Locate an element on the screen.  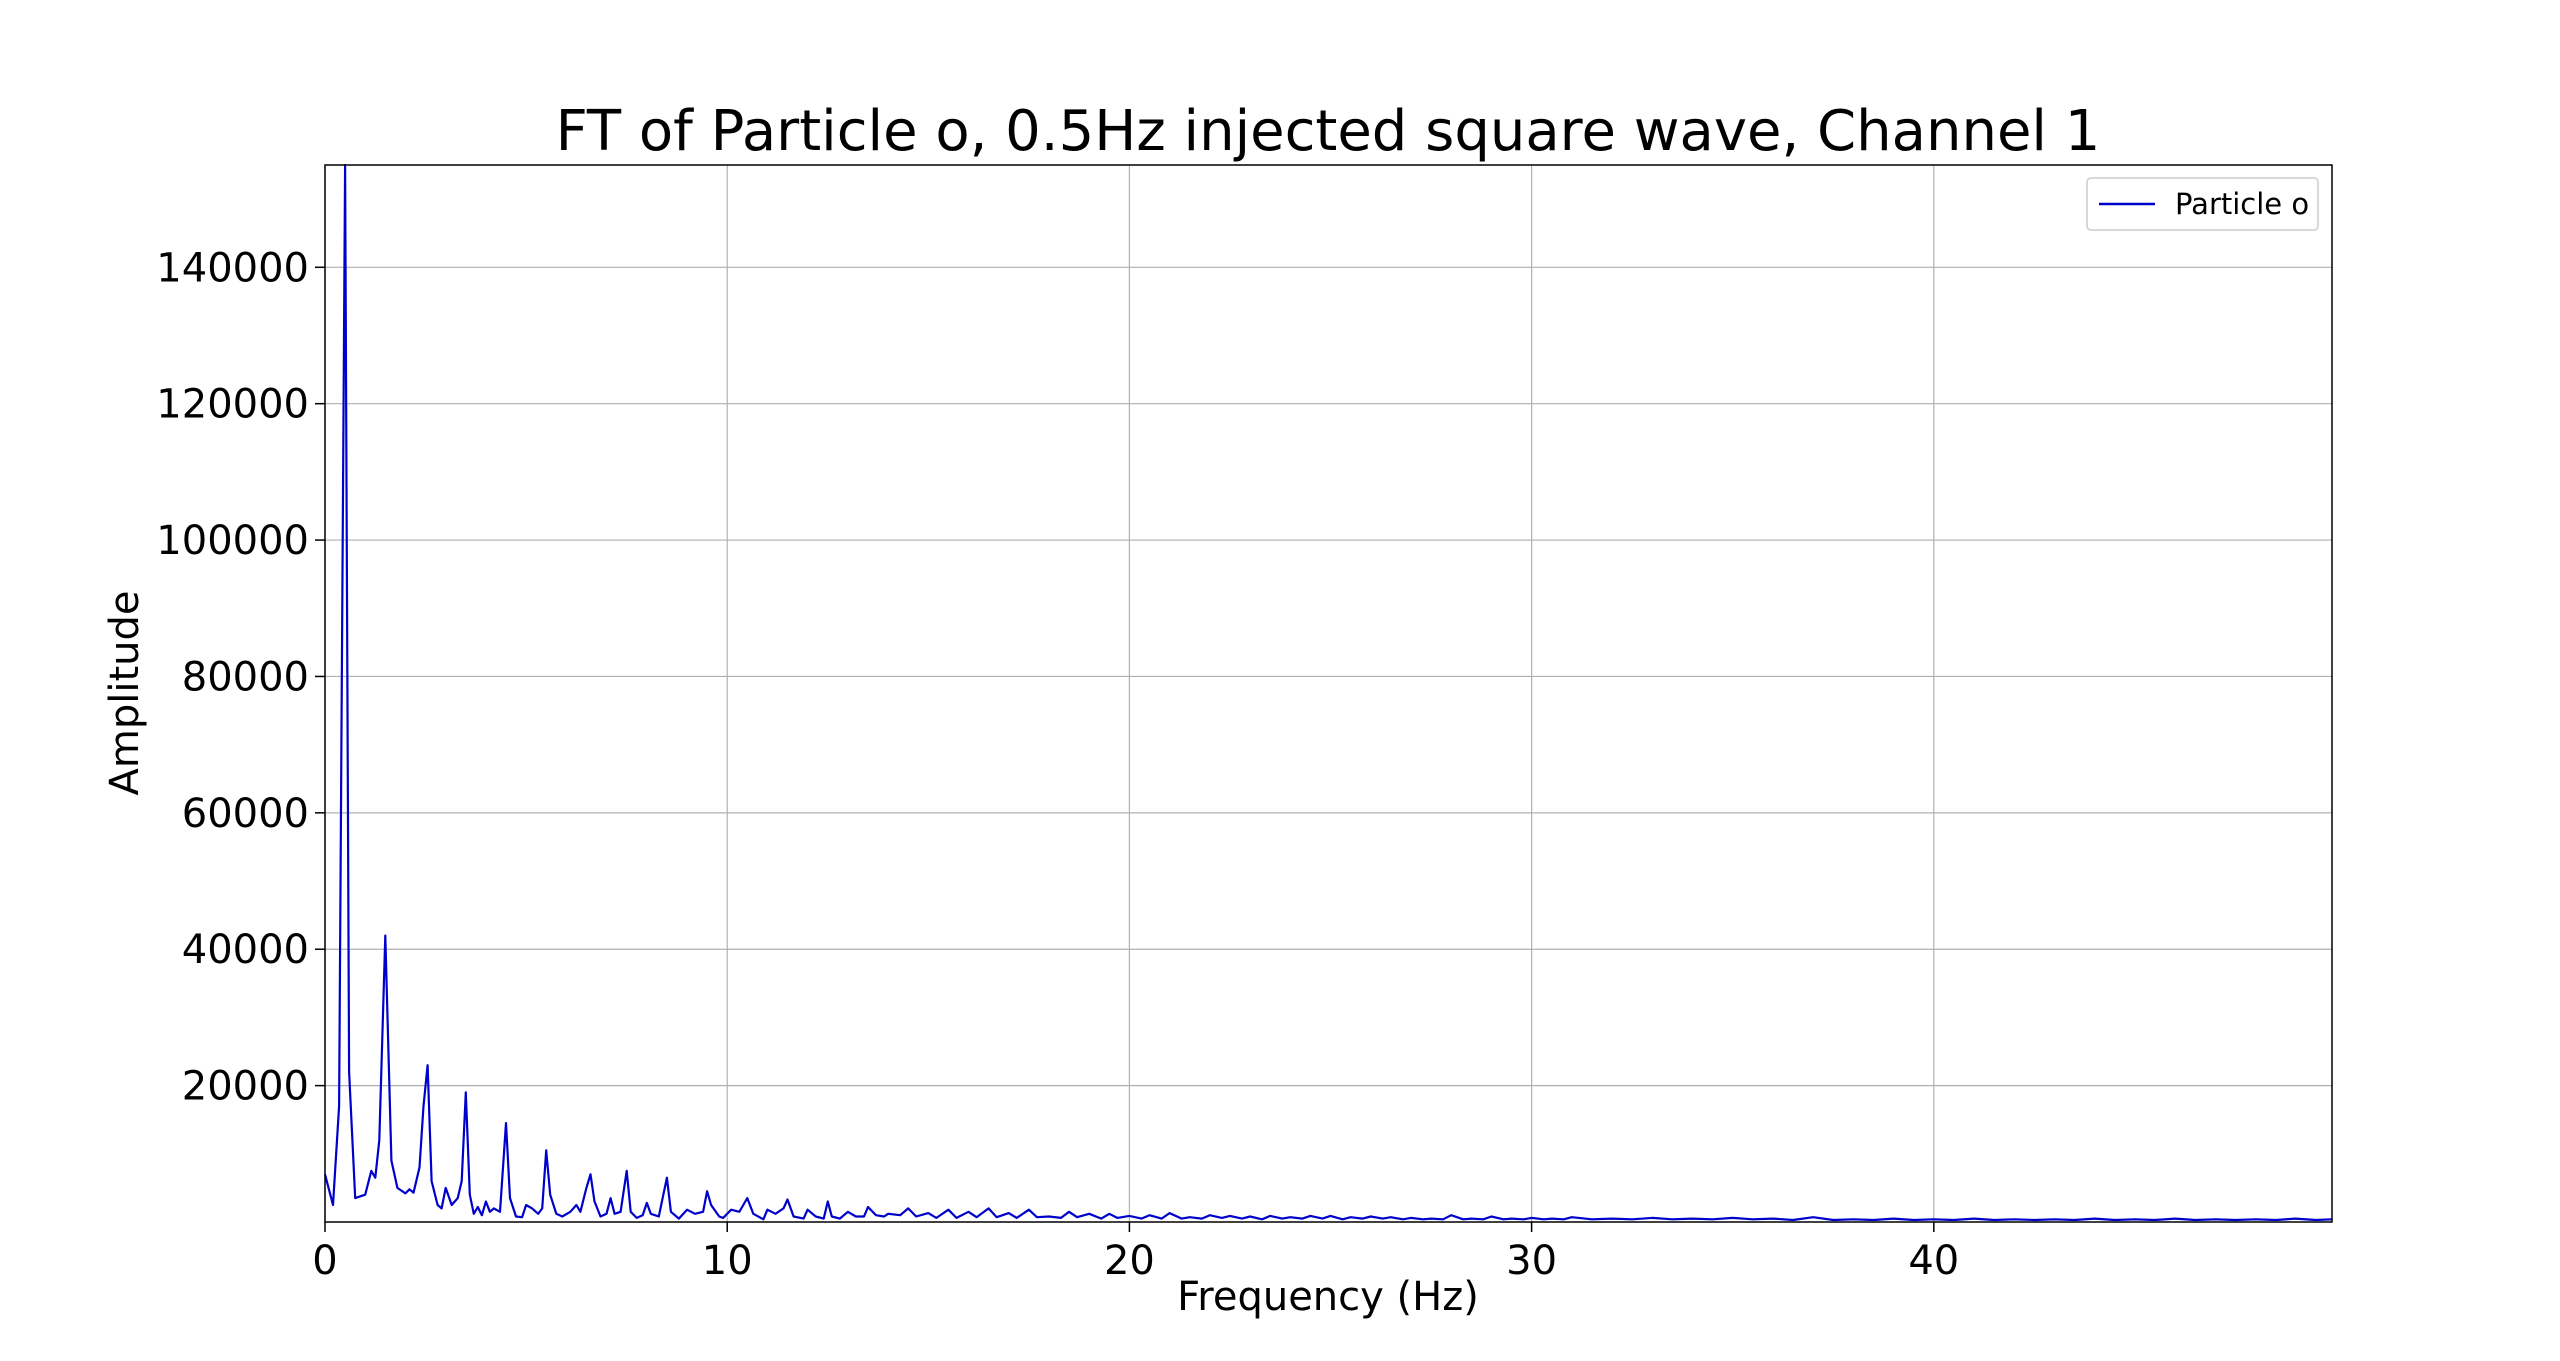
y-tick-label: 60000 is located at coordinates (245, 814).